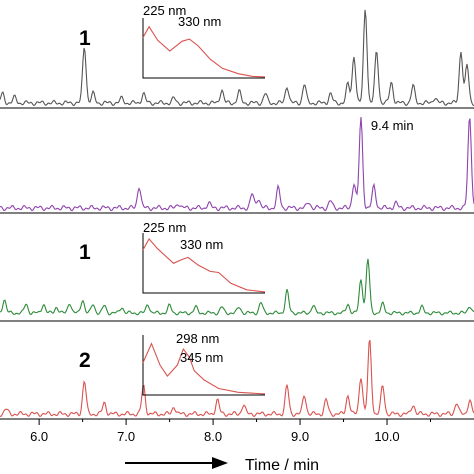 The width and height of the screenshot is (474, 474). I want to click on x-axis-label: Time / min, so click(282, 465).